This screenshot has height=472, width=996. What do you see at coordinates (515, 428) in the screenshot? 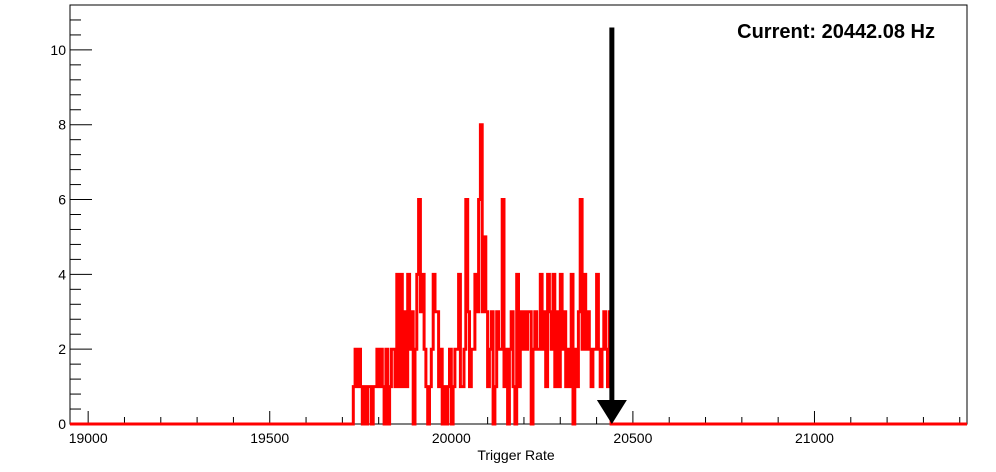
I see `x-axis: 19000 19500 20000 20500 21000` at bounding box center [515, 428].